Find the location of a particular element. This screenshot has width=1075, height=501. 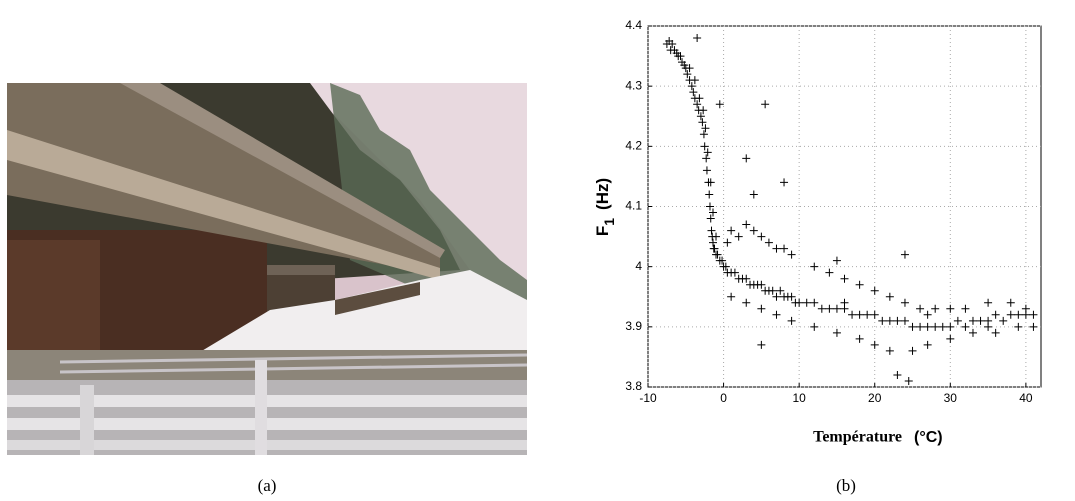

y-tick-label: 4.2 is located at coordinates (633, 146).